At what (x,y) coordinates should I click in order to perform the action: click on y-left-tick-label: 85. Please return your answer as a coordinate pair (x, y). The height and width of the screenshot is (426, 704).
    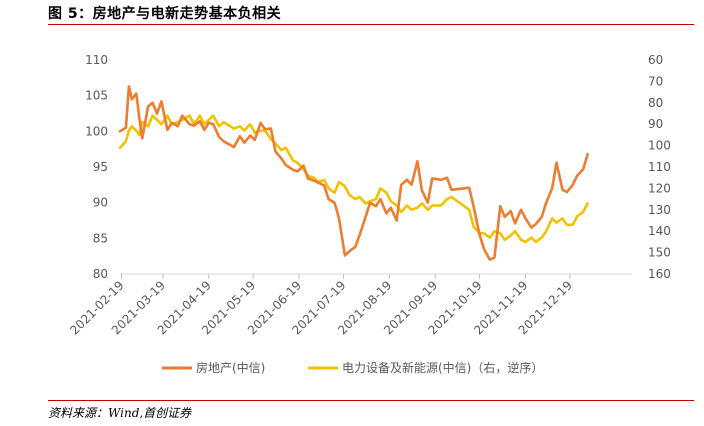
    Looking at the image, I should click on (100, 238).